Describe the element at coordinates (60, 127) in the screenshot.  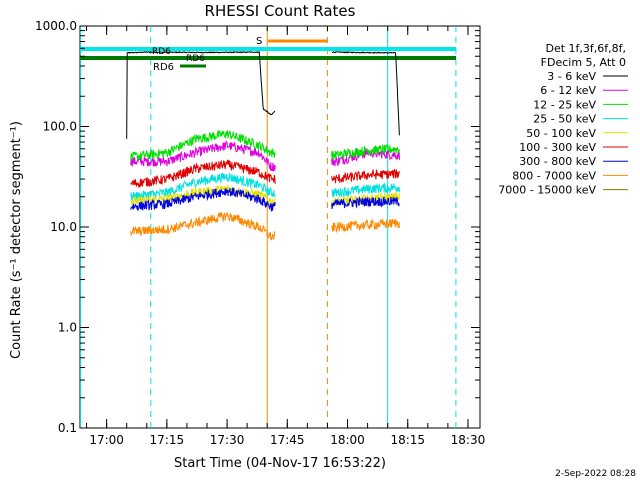
I see `y-tick-label: 100.0` at that location.